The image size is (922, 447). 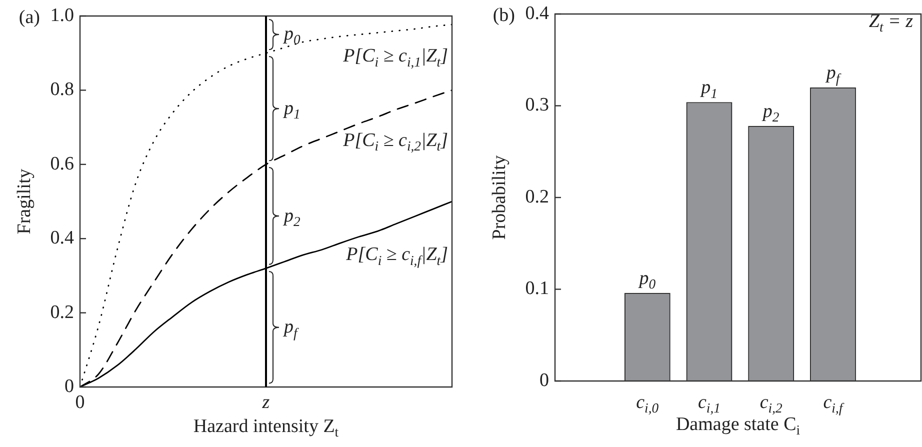 I want to click on y-tick-label: 0.8, so click(x=62, y=89).